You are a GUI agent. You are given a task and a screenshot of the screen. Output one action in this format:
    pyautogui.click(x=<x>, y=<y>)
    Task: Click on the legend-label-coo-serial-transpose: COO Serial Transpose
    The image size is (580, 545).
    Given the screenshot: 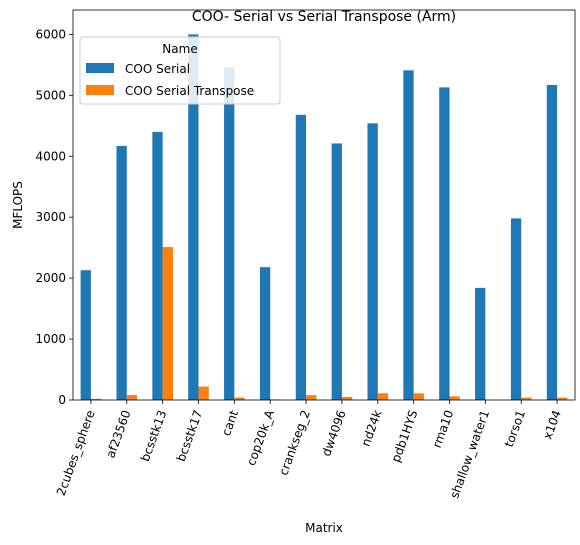 What is the action you would take?
    pyautogui.click(x=189, y=91)
    